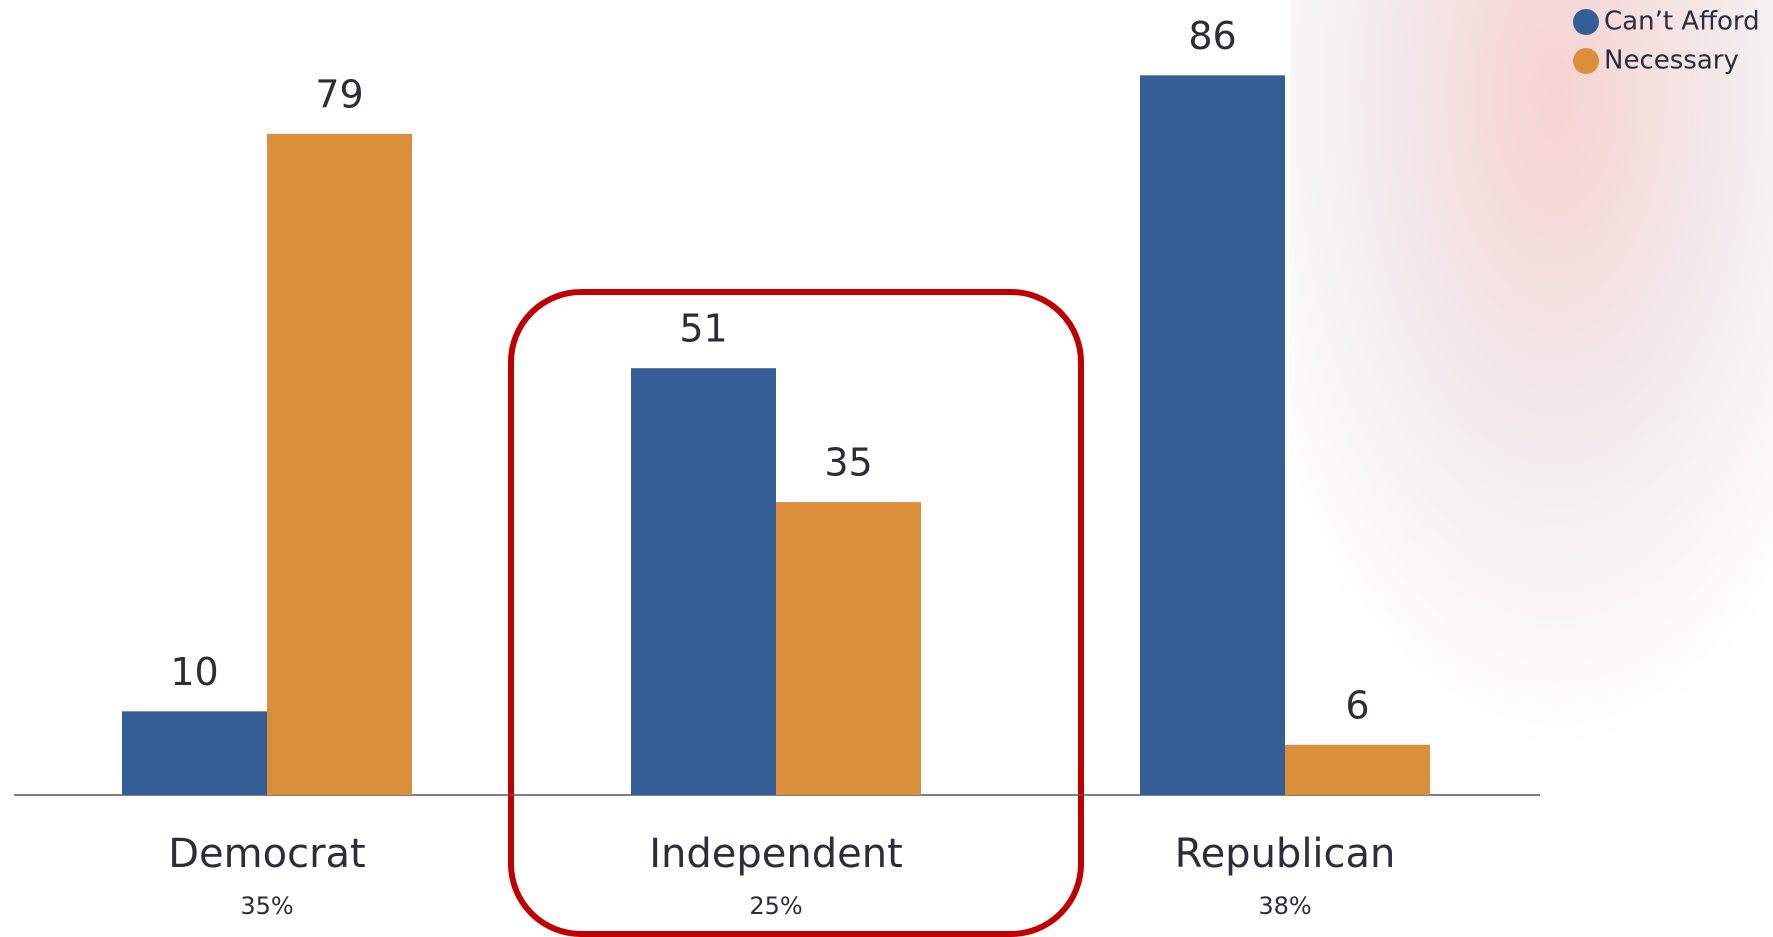 The height and width of the screenshot is (937, 1773). What do you see at coordinates (775, 906) in the screenshot?
I see `category-note: 25%` at bounding box center [775, 906].